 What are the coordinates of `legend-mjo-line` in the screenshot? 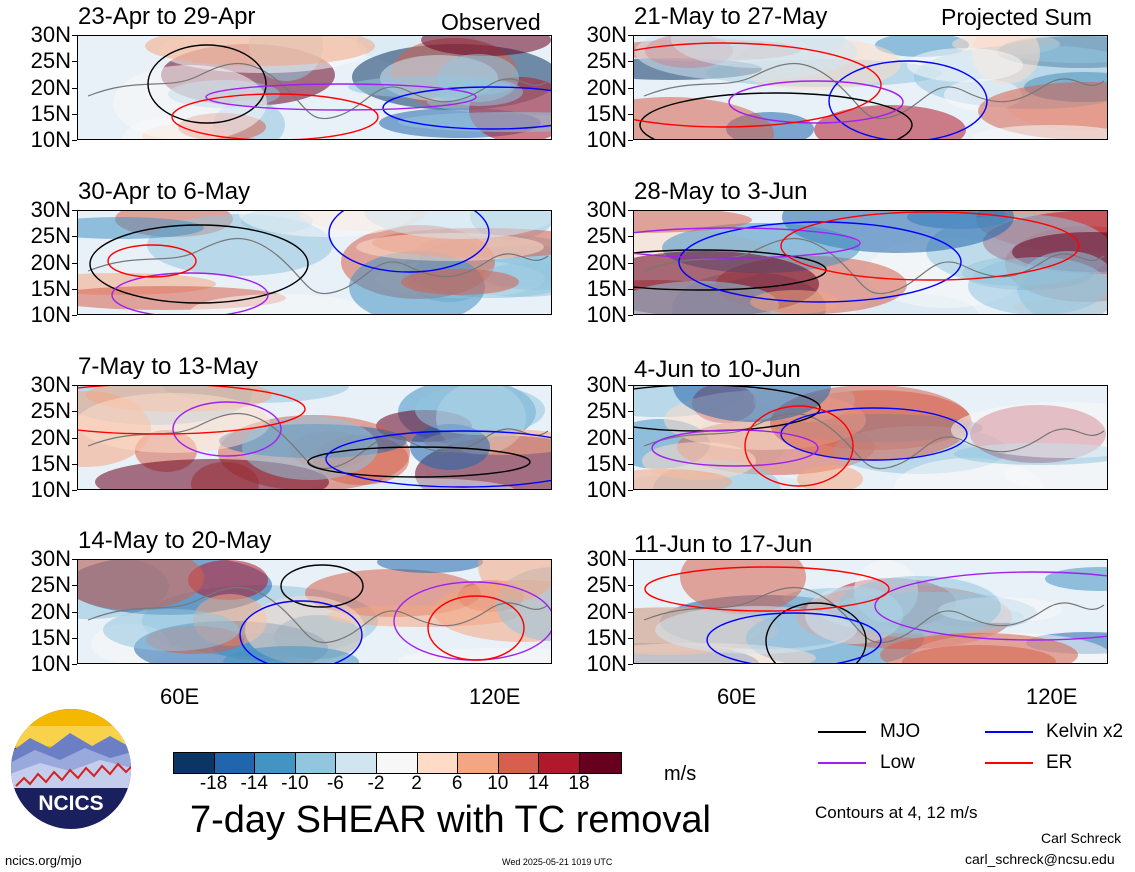 It's located at (842, 732).